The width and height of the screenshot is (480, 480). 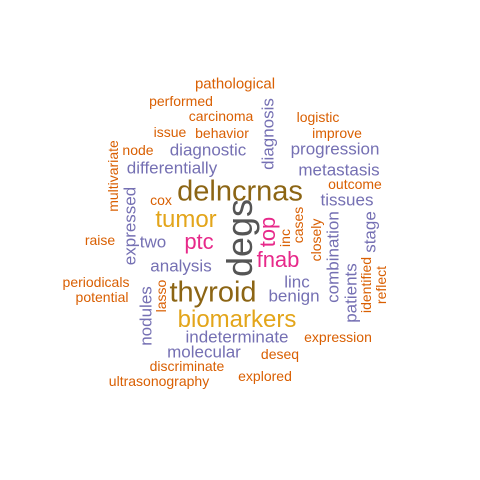 What do you see at coordinates (335, 149) in the screenshot?
I see `word-progression: progression` at bounding box center [335, 149].